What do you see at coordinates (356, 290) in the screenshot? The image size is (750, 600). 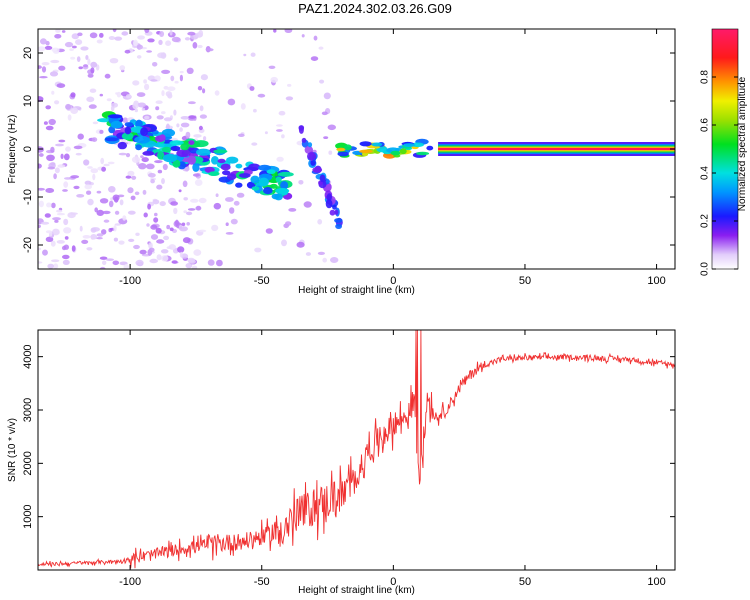 I see `x-axis-label: Height of straight line (km)` at bounding box center [356, 290].